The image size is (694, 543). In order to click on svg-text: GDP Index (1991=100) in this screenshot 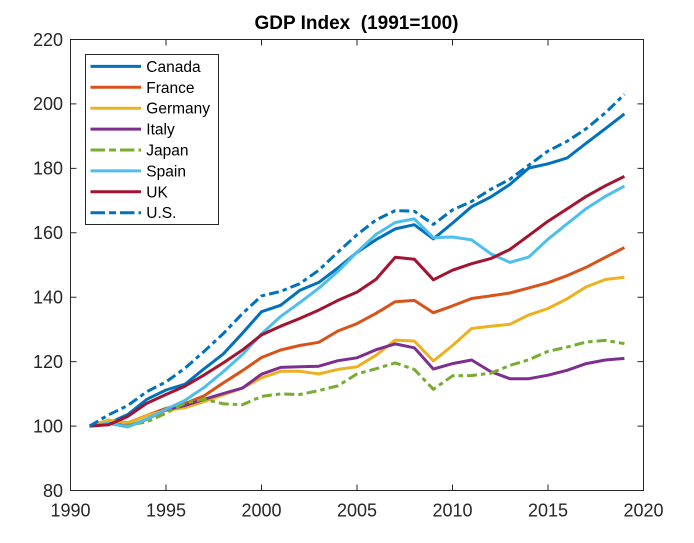, I will do `click(356, 23)`.